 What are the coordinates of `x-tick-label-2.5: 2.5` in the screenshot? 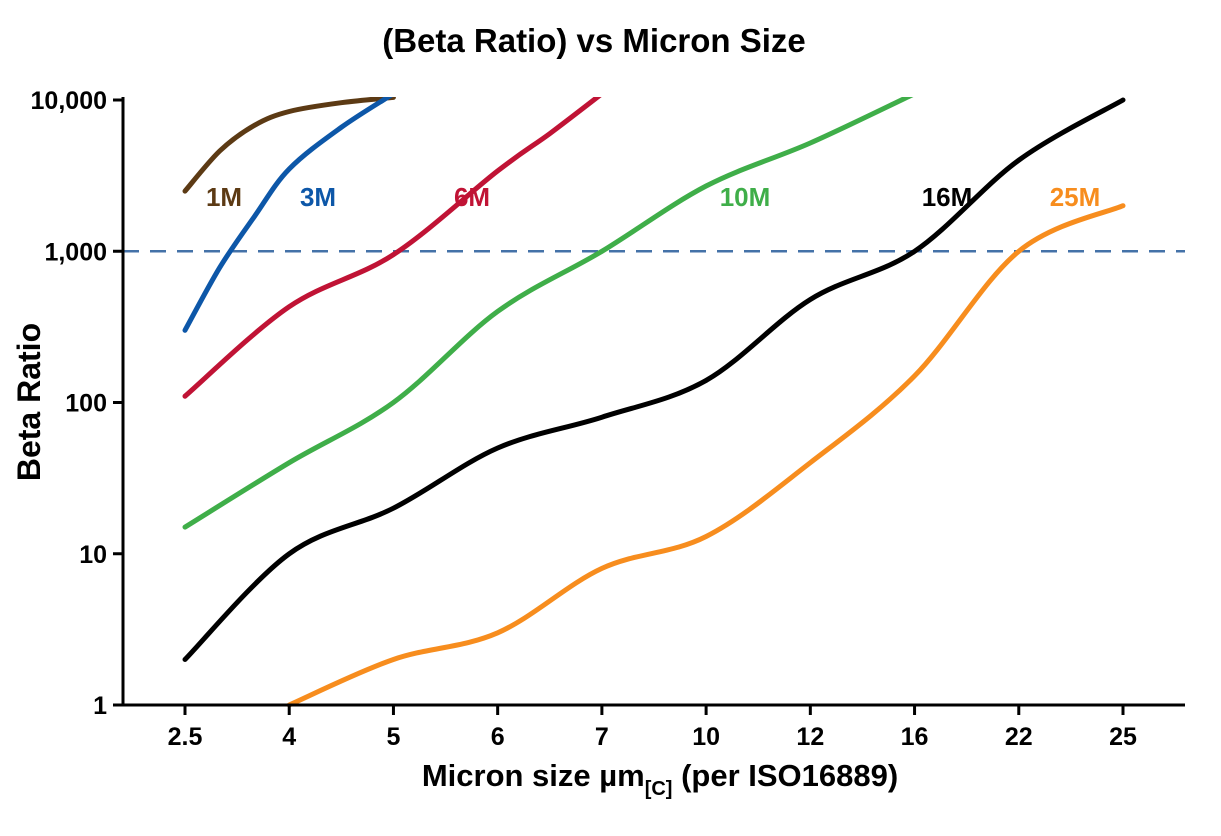 It's located at (185, 737).